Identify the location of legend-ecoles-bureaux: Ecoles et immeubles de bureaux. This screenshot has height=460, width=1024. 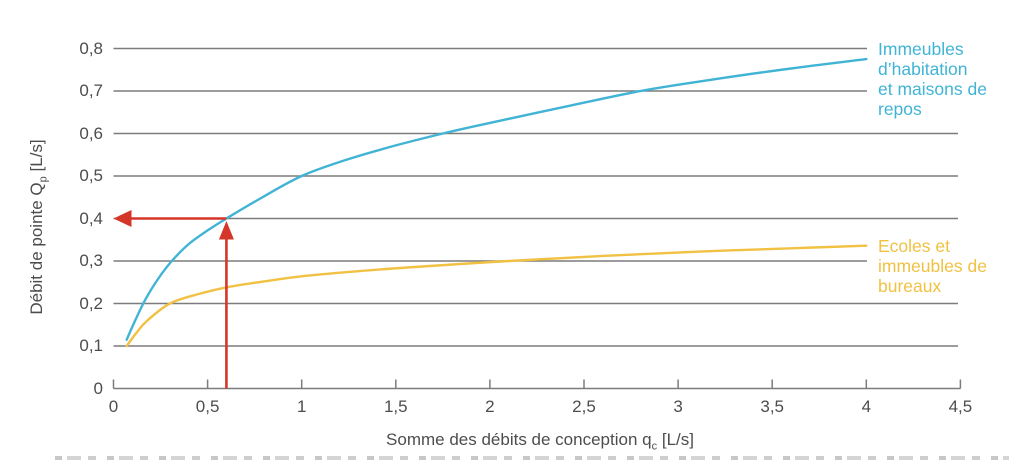
(932, 266).